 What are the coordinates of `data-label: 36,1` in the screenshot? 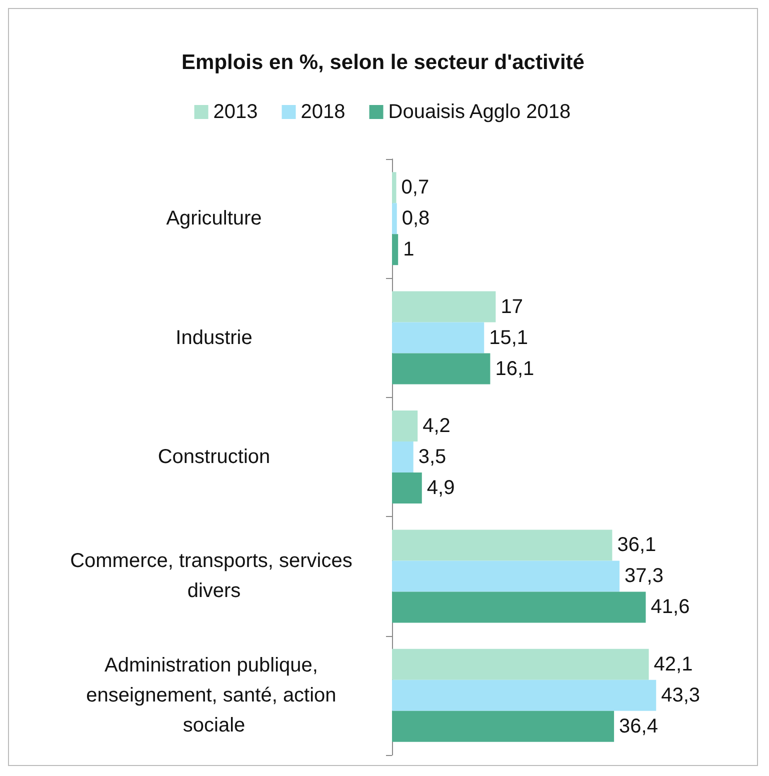 It's located at (636, 545).